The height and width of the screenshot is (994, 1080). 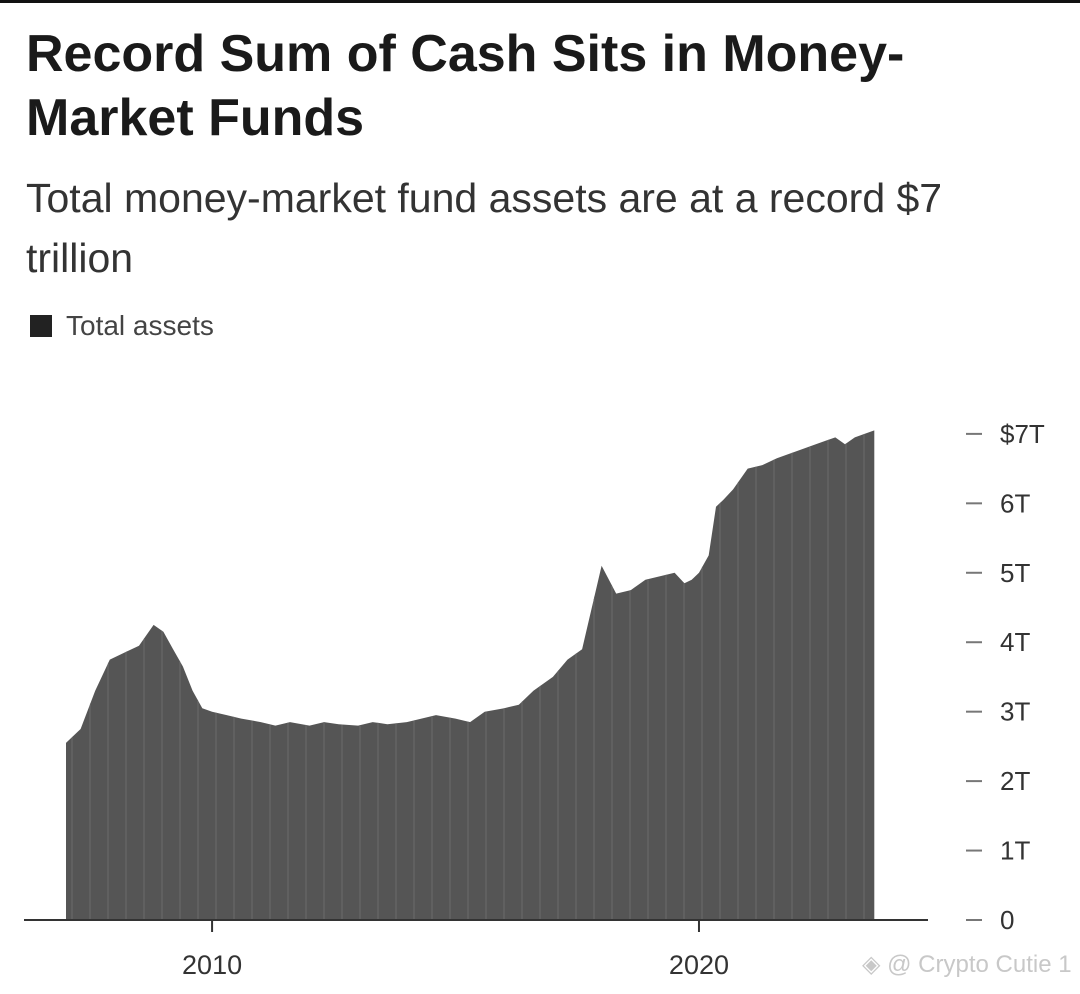 I want to click on watermark: ◈ @ Crypto Cutie 1, so click(x=967, y=964).